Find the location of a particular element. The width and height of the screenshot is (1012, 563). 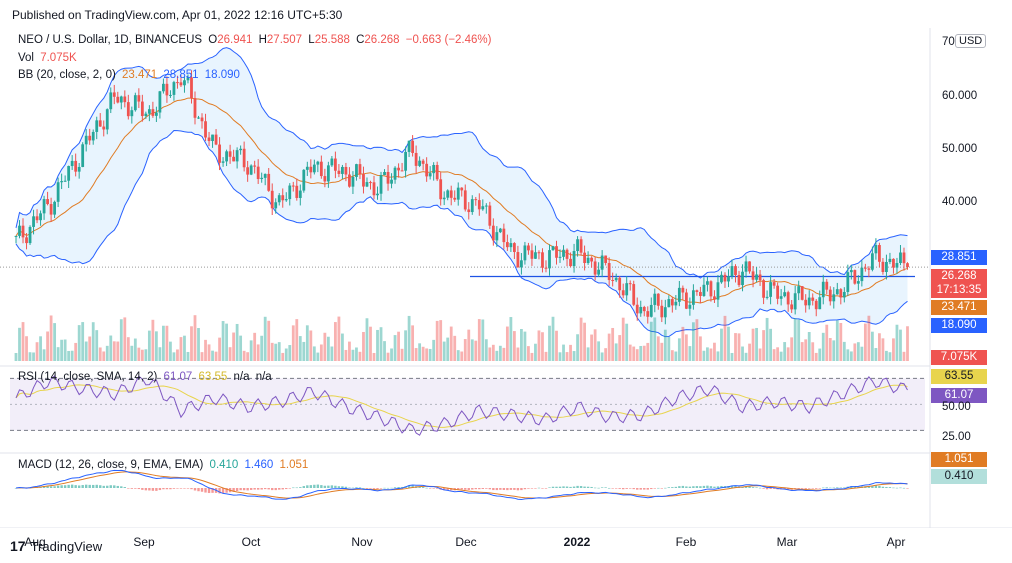

open-label: O is located at coordinates (213, 40).